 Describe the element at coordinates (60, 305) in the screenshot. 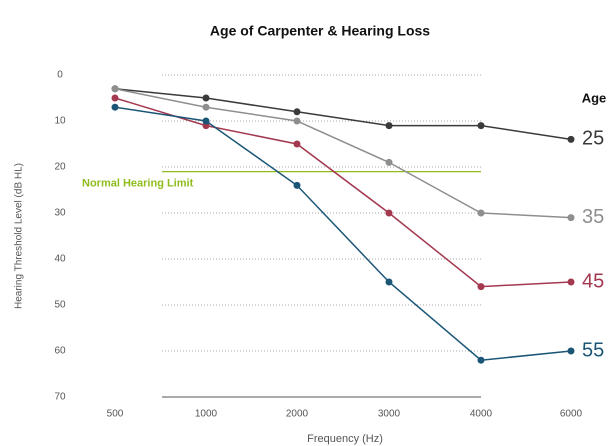

I see `y-tick-label: 50` at that location.